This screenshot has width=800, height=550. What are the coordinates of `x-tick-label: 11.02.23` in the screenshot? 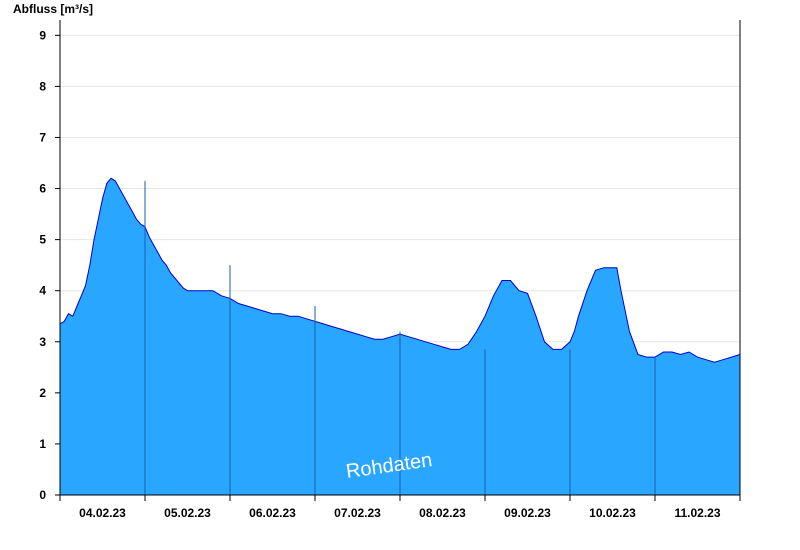 It's located at (697, 513).